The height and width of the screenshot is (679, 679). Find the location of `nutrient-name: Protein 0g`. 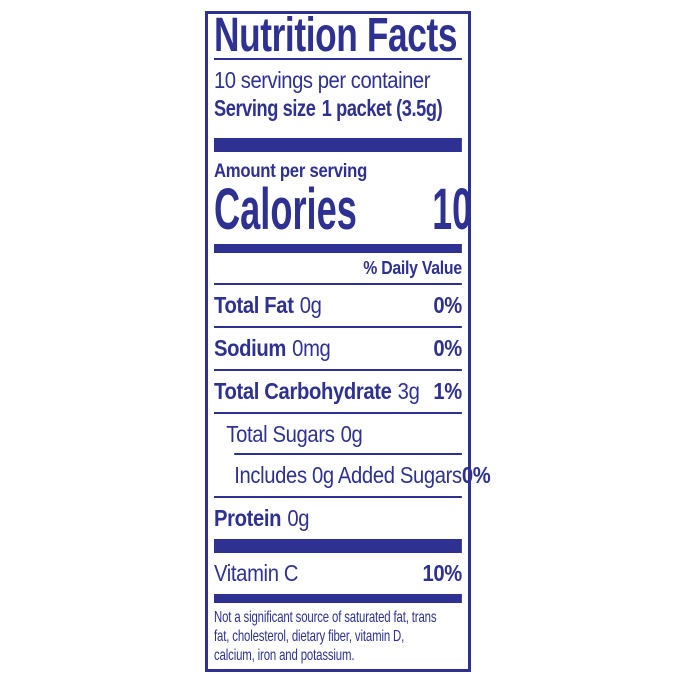

nutrient-name: Protein 0g is located at coordinates (262, 518).